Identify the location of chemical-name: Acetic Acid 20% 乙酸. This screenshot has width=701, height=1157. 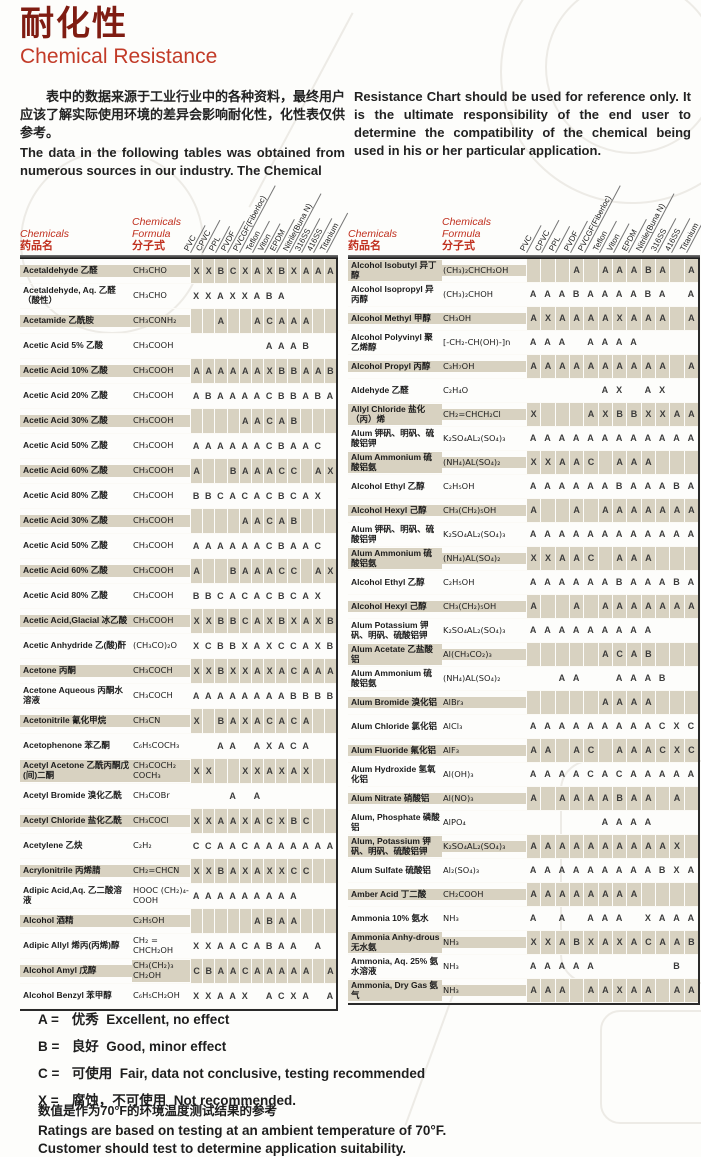
(76, 396).